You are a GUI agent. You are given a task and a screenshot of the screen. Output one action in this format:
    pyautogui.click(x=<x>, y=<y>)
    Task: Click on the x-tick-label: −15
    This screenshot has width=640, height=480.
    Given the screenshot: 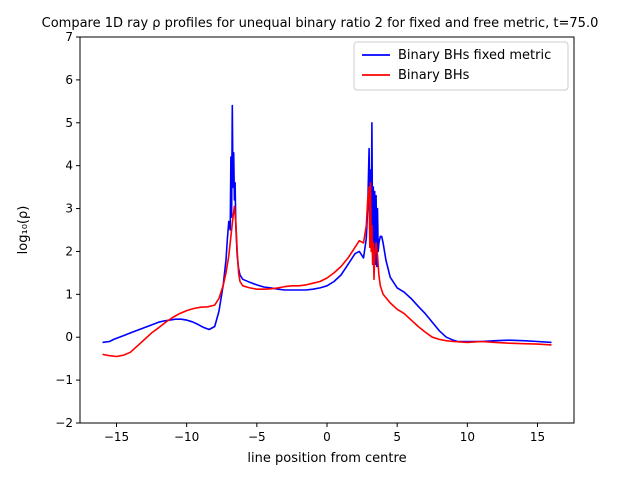 What is the action you would take?
    pyautogui.click(x=116, y=437)
    